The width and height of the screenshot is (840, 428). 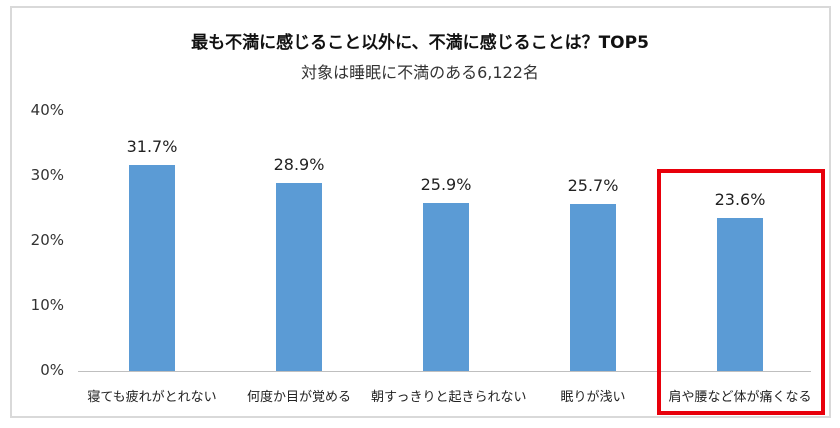 What do you see at coordinates (420, 72) in the screenshot?
I see `chart-subtitle: 対象は睡眠に不満のある6,122名` at bounding box center [420, 72].